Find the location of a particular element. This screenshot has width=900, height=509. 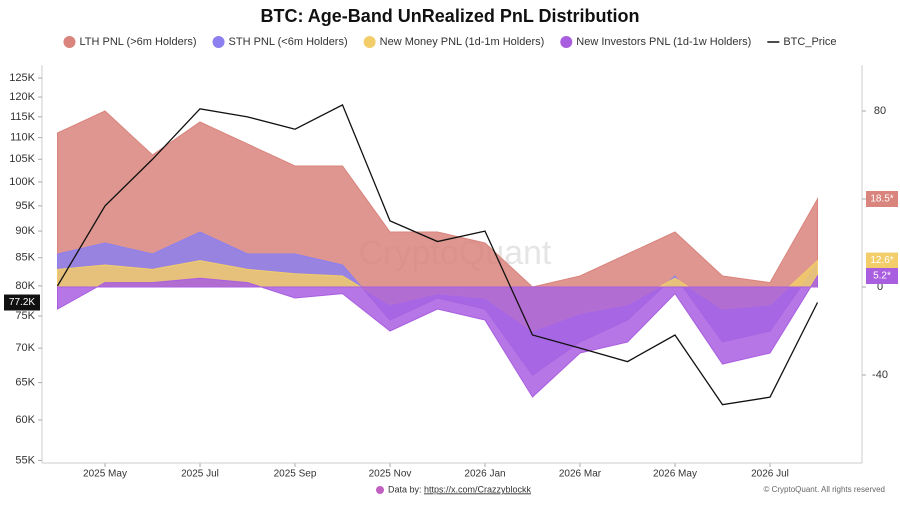

y-tick-label: 120K is located at coordinates (22, 97).